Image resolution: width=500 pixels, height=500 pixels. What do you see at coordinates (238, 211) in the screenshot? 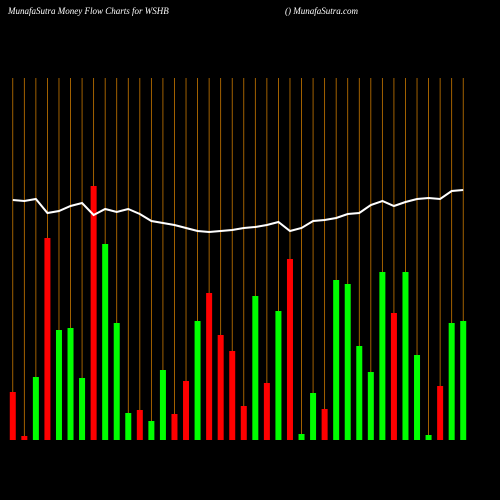
I see `money-flow-line` at bounding box center [238, 211].